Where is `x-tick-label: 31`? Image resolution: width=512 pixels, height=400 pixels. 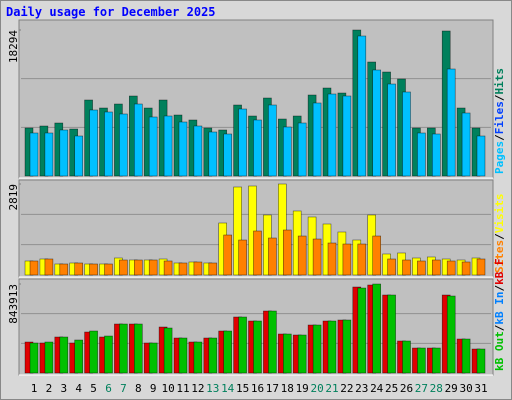 x-tick-label: 31 is located at coordinates (480, 388).